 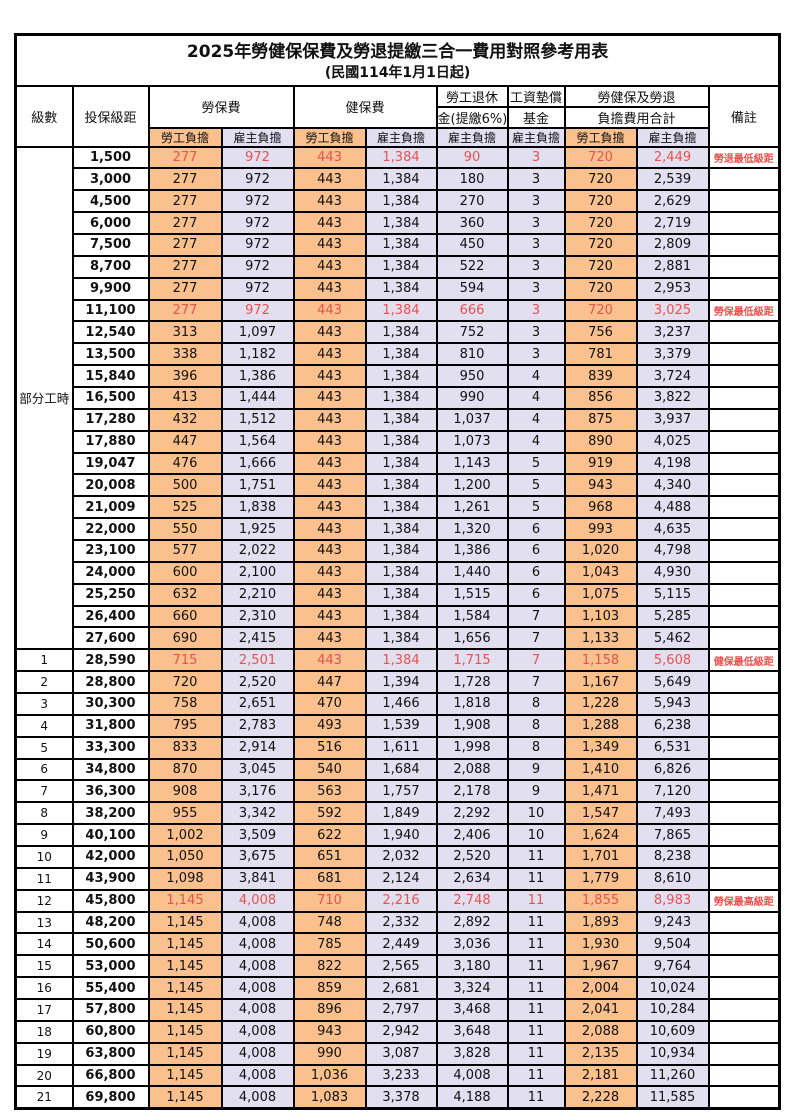 What do you see at coordinates (185, 550) in the screenshot?
I see `labor_employee-cell: 577` at bounding box center [185, 550].